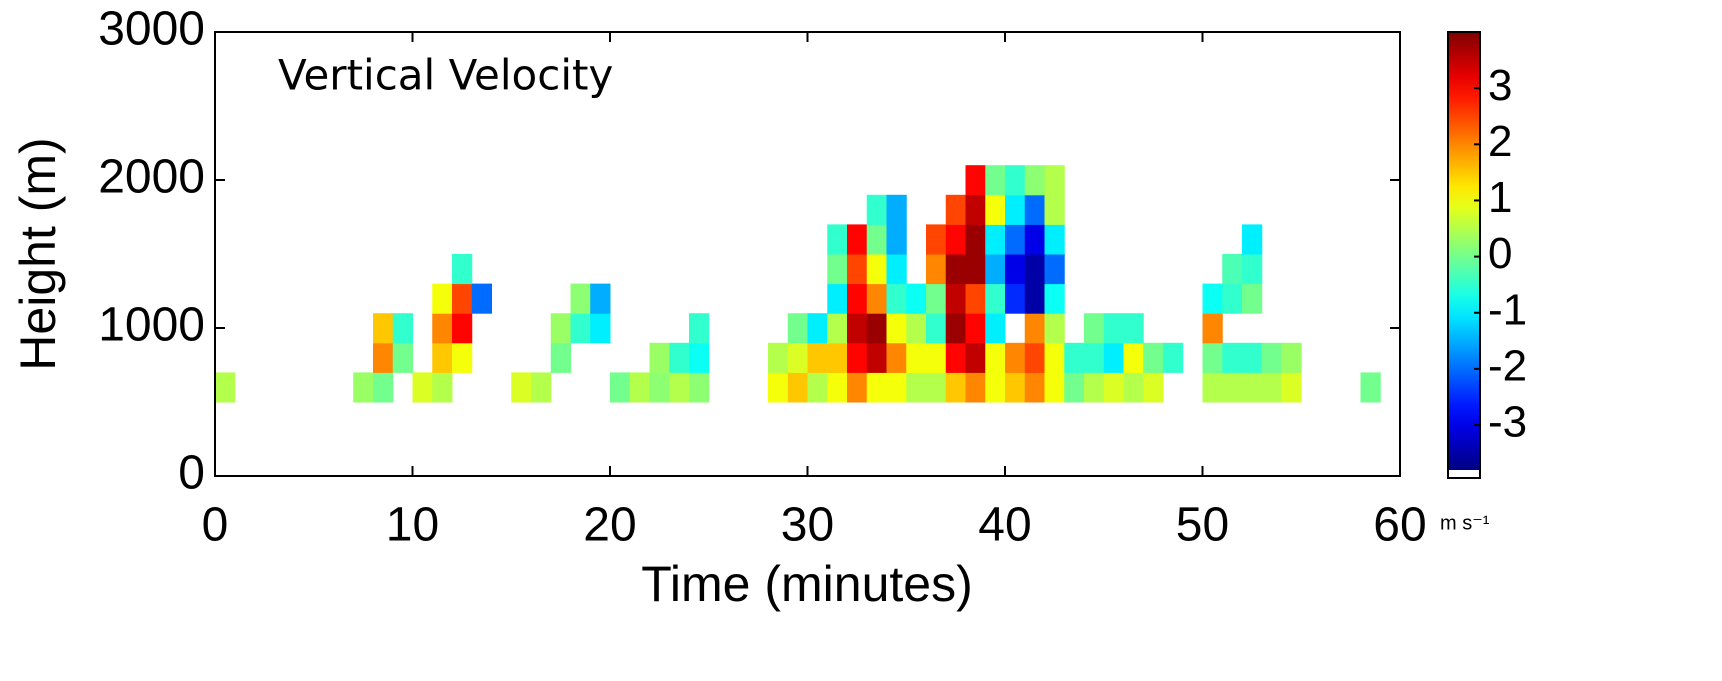  I want to click on x-tick-label: 0, so click(215, 525).